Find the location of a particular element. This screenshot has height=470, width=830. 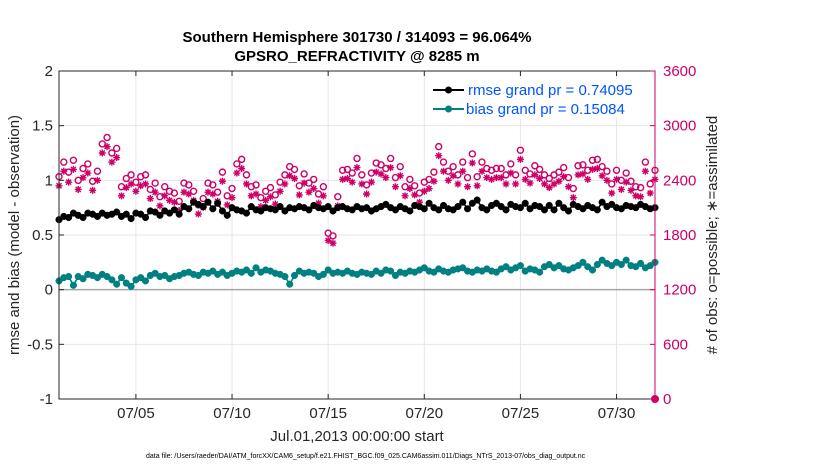

legend-rmse-label: rmse grand pr = 0.74095 is located at coordinates (550, 90).